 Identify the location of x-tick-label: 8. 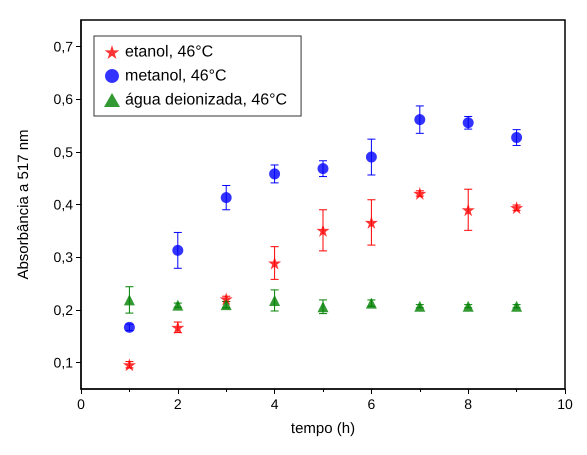
(468, 404).